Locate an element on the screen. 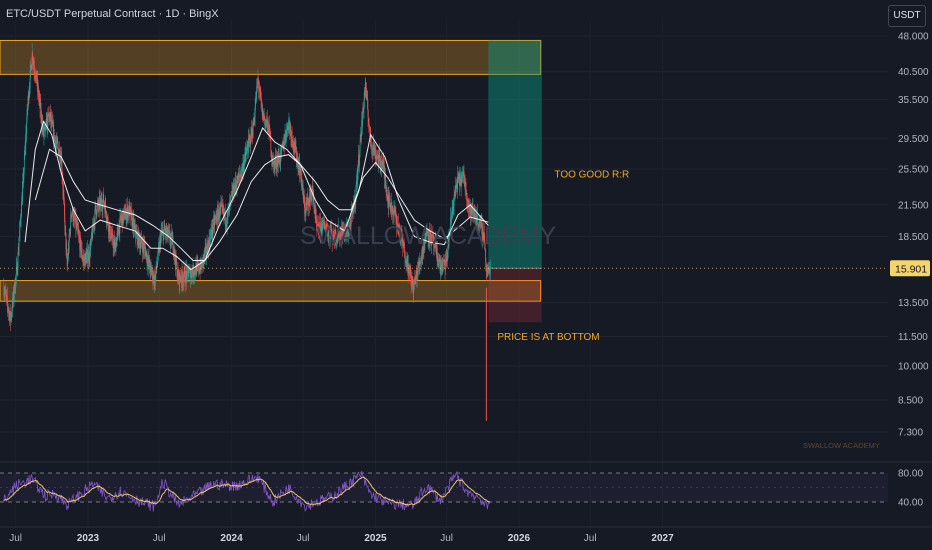 The image size is (932, 550). currency-button: USDT is located at coordinates (907, 16).